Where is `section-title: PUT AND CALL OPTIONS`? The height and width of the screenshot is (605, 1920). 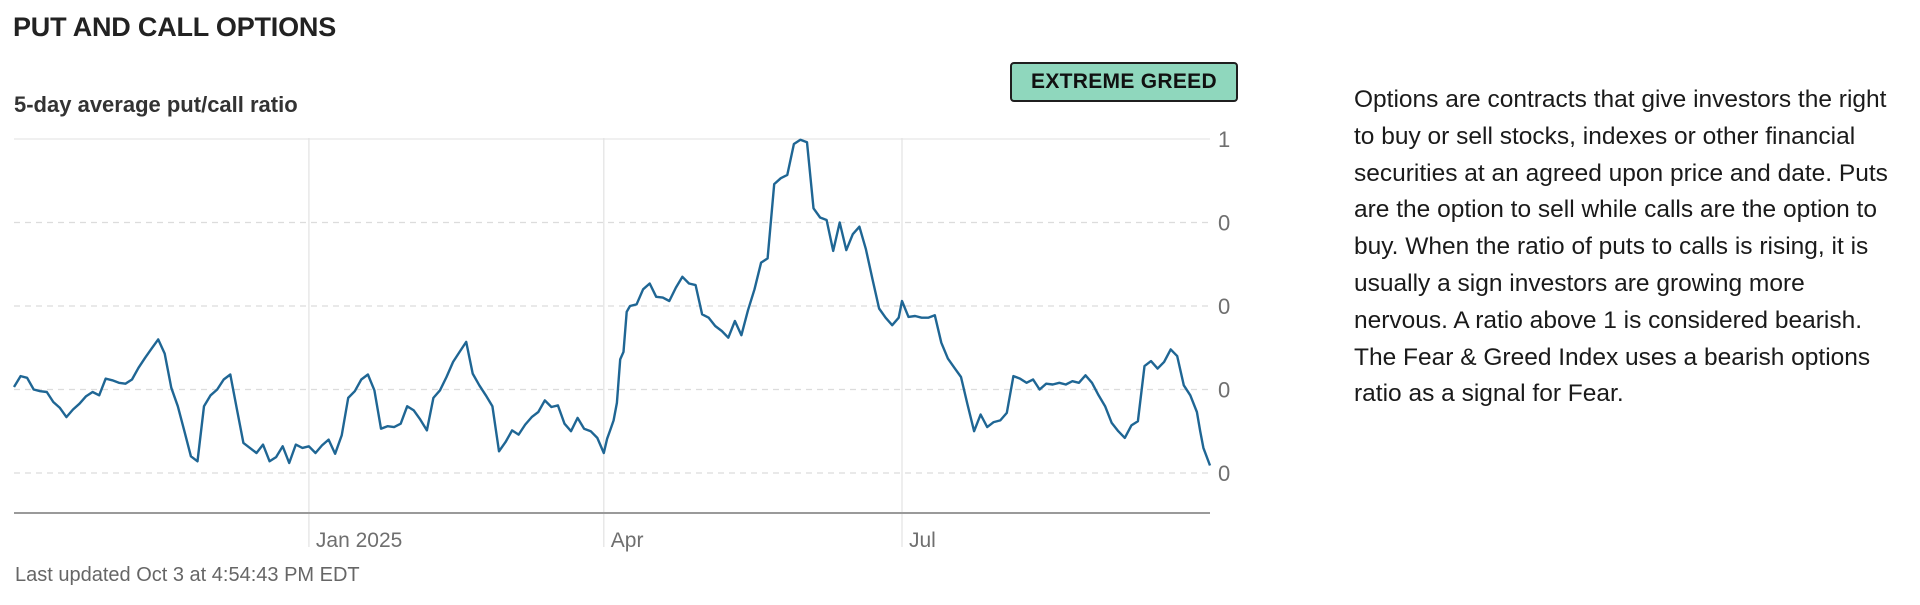 section-title: PUT AND CALL OPTIONS is located at coordinates (175, 27).